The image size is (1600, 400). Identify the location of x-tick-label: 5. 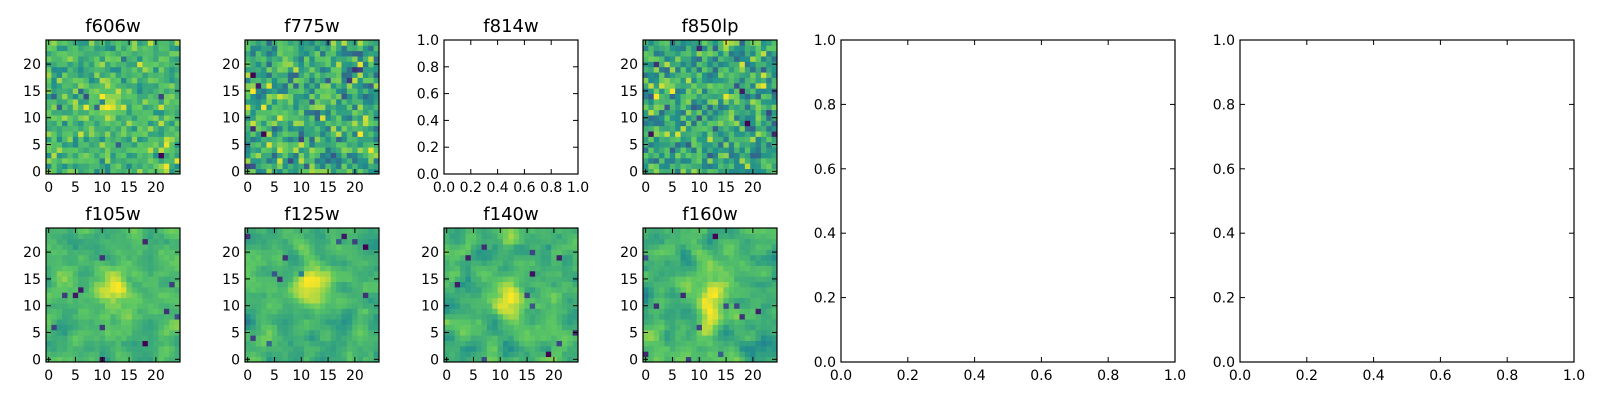
(672, 376).